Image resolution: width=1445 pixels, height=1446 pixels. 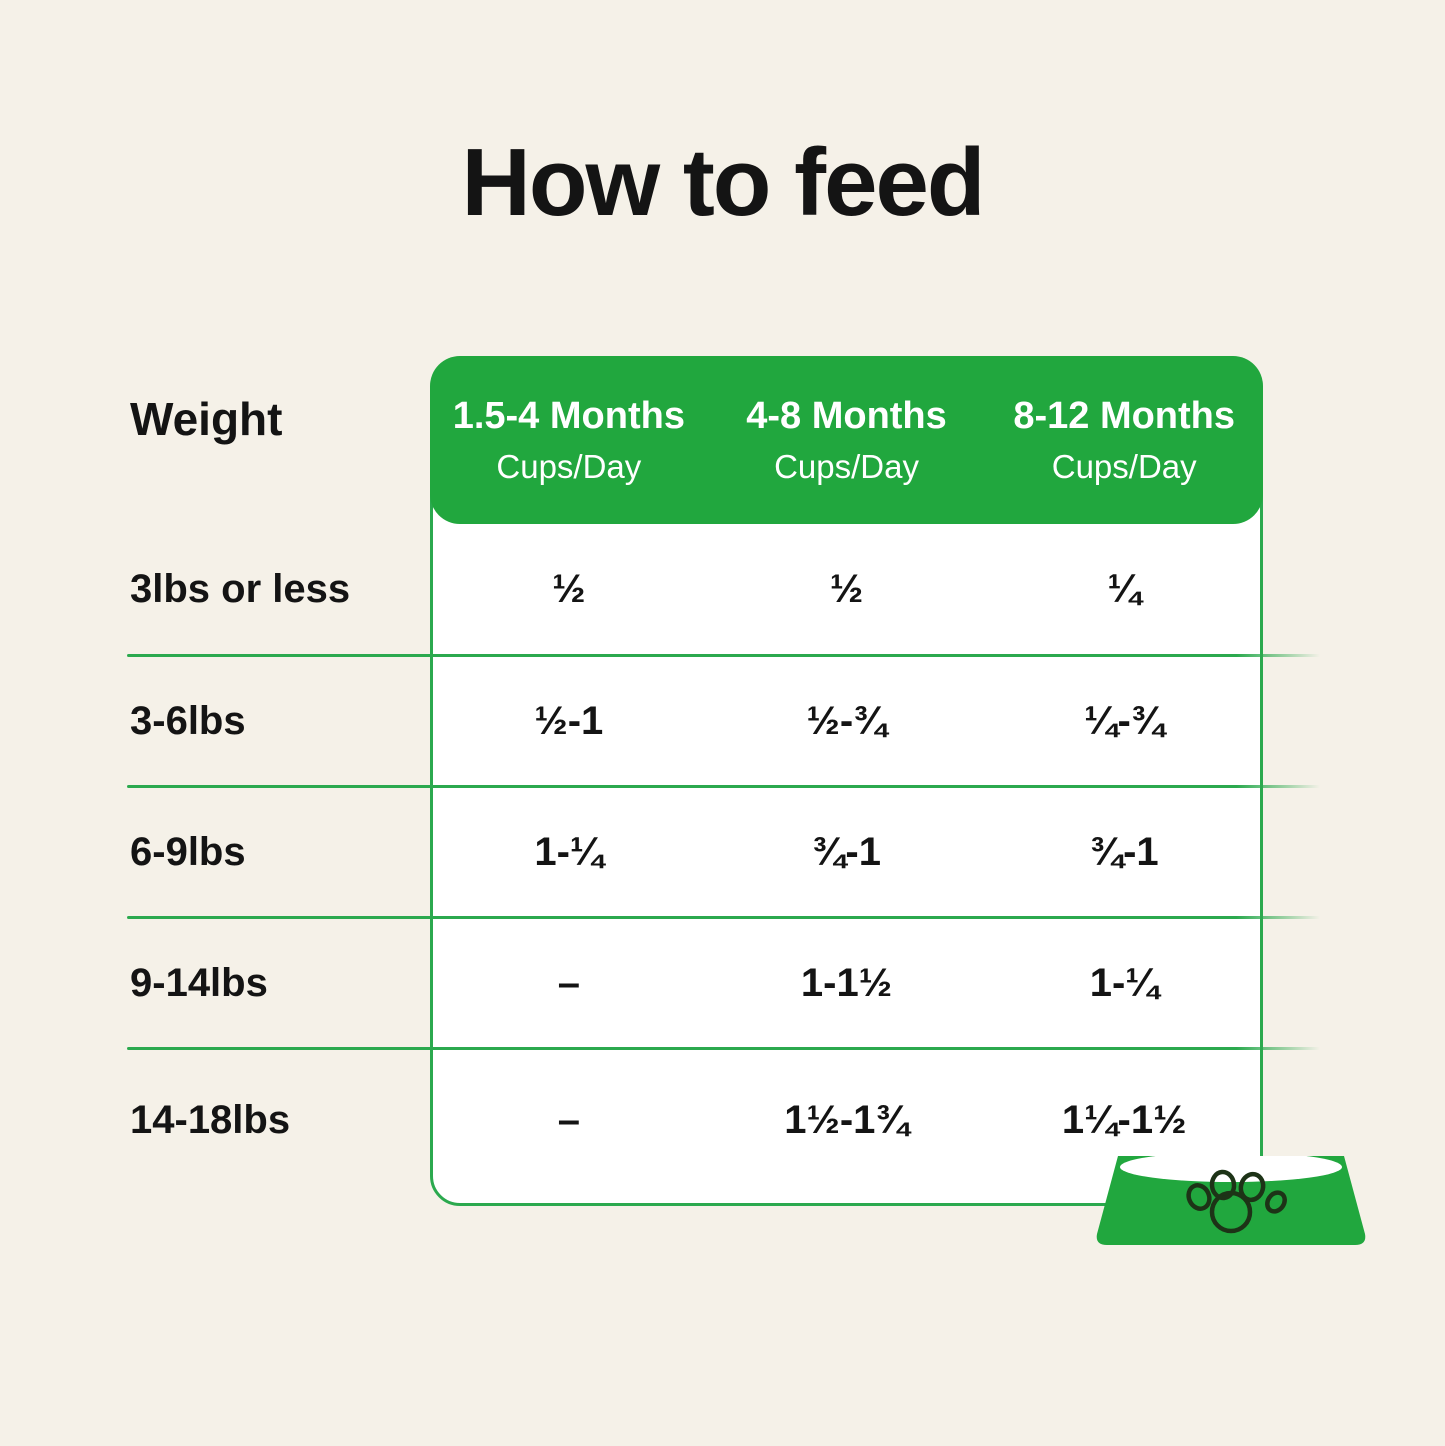 What do you see at coordinates (569, 440) in the screenshot?
I see `table-header-col-1: 1.5-4 Months Cups/Day` at bounding box center [569, 440].